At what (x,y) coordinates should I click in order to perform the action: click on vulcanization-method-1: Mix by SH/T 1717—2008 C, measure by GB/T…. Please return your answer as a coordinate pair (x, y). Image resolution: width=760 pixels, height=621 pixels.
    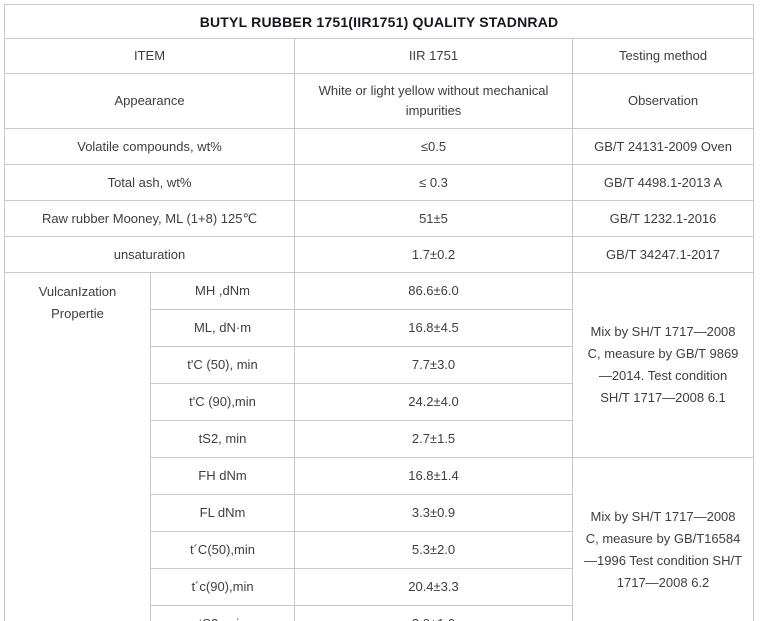
    Looking at the image, I should click on (663, 365).